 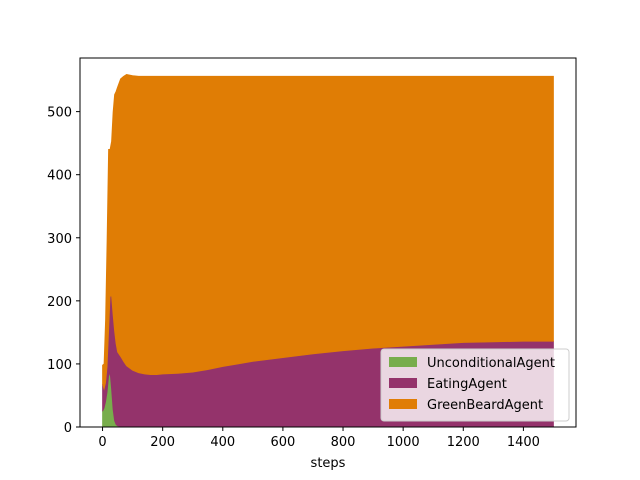 I want to click on x-axis-label: steps, so click(x=328, y=463).